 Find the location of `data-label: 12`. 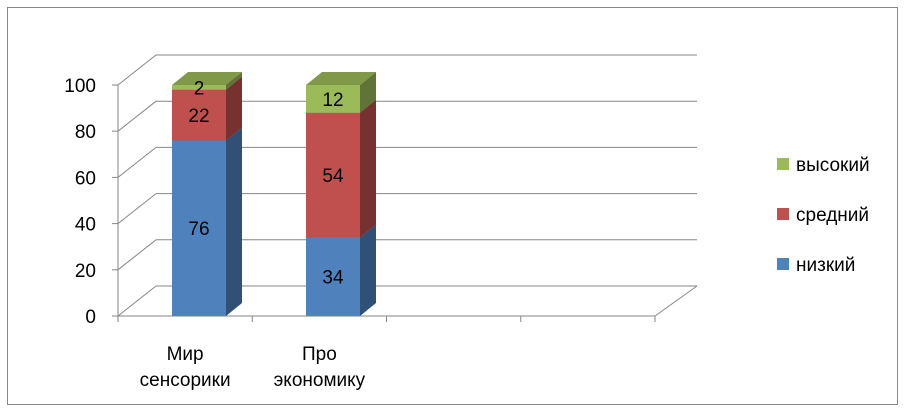

data-label: 12 is located at coordinates (332, 100).